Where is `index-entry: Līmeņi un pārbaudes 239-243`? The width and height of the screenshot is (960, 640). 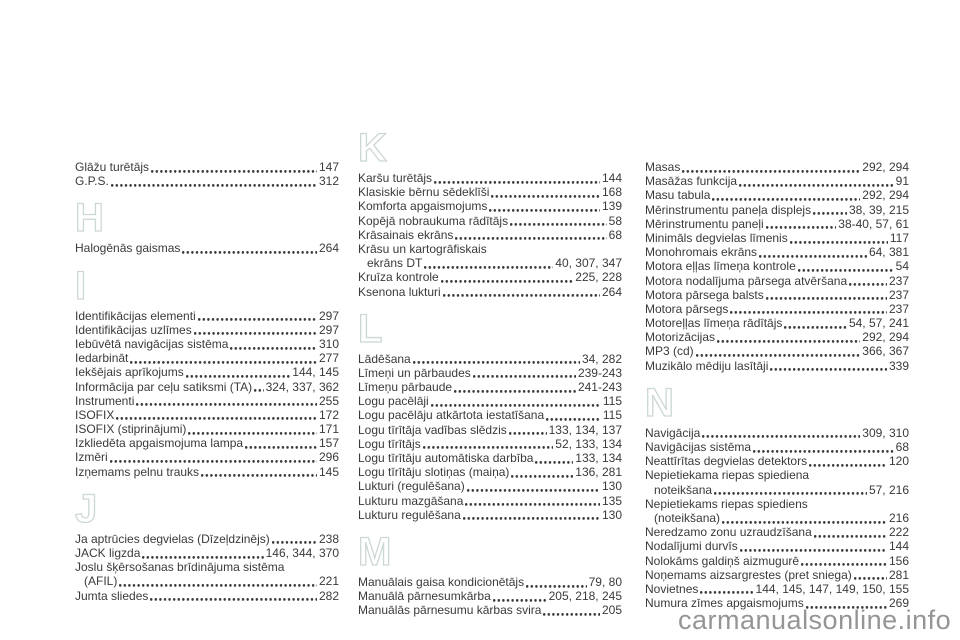
index-entry: Līmeņi un pārbaudes 239-243 is located at coordinates (490, 373).